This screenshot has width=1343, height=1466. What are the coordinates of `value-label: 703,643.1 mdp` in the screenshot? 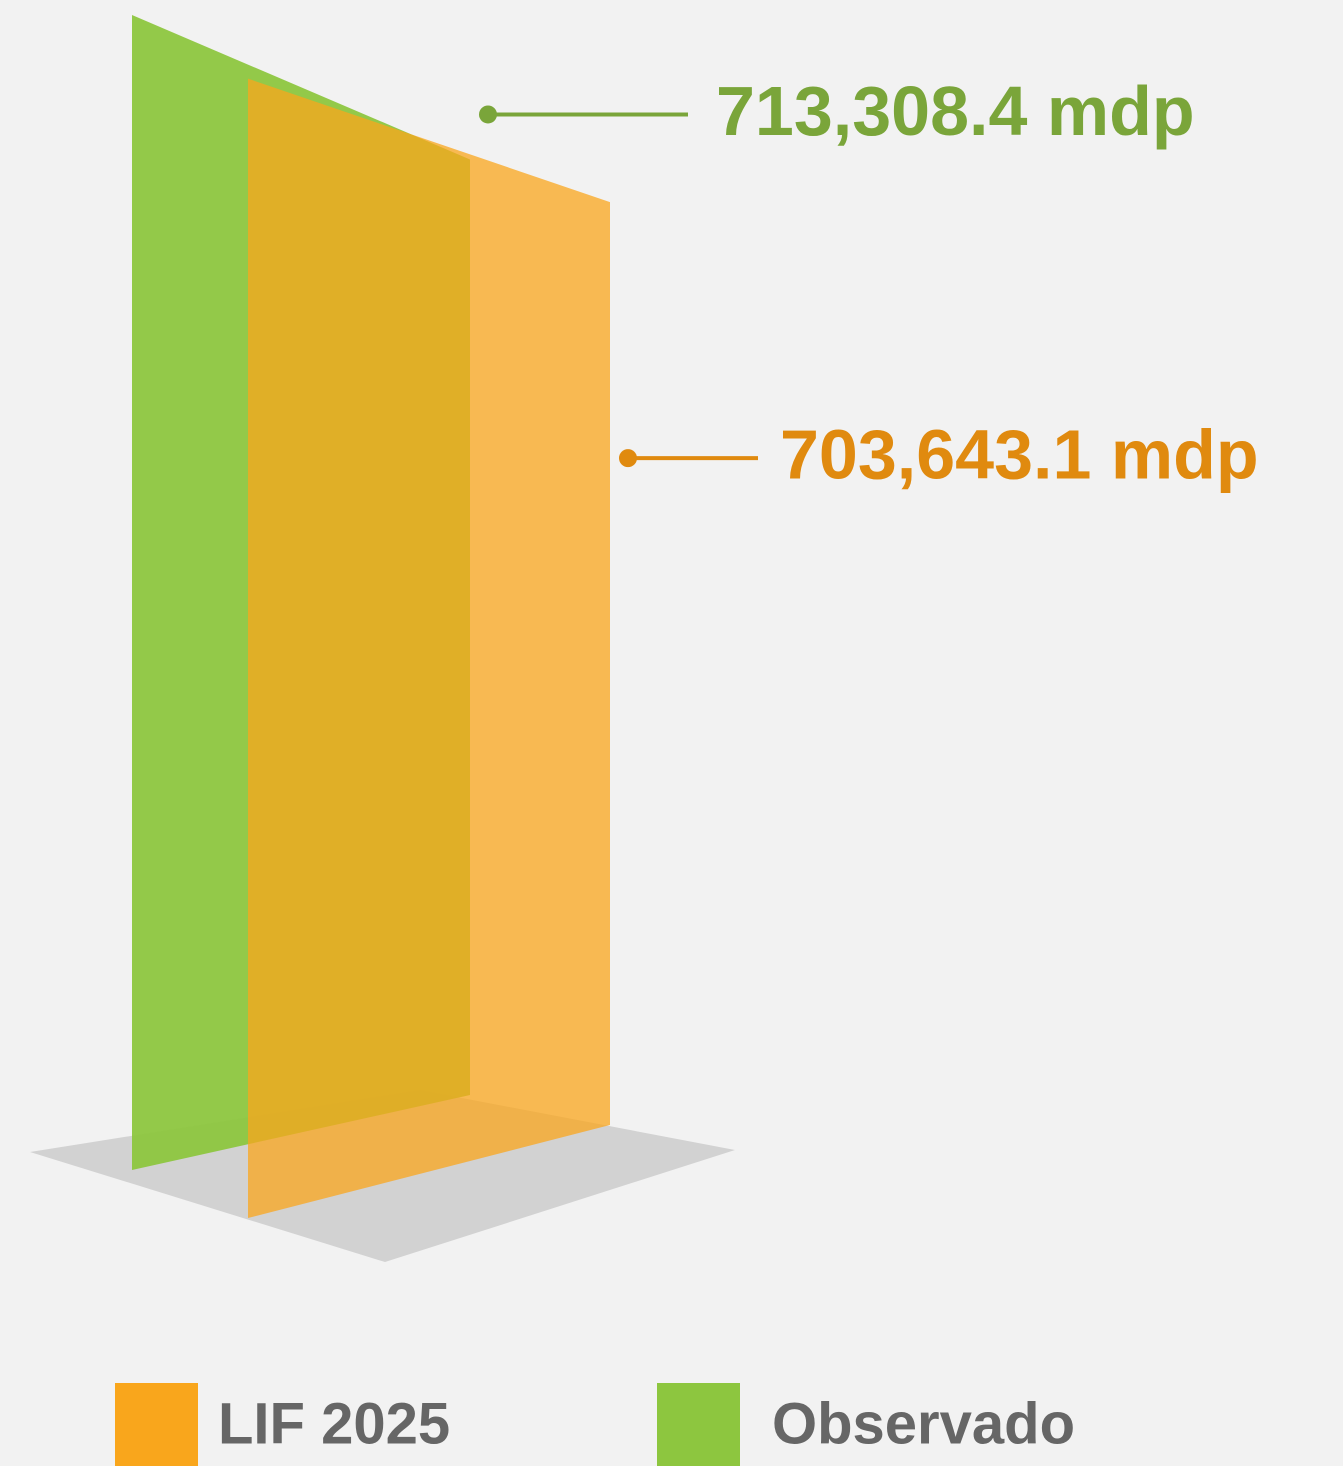 It's located at (1019, 455).